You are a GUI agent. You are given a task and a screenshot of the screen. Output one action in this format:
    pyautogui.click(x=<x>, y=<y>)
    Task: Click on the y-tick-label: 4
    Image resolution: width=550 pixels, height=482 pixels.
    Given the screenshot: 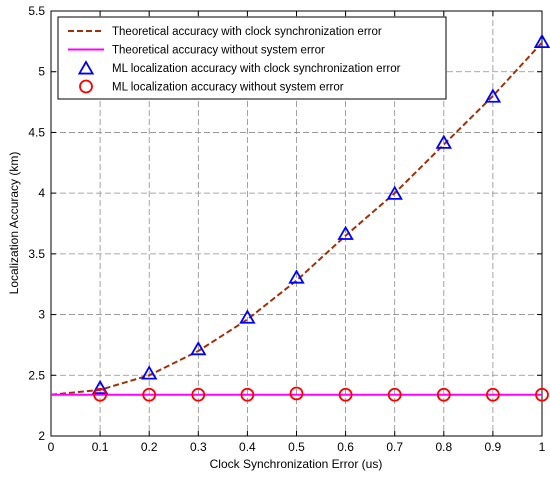 What is the action you would take?
    pyautogui.click(x=41, y=193)
    